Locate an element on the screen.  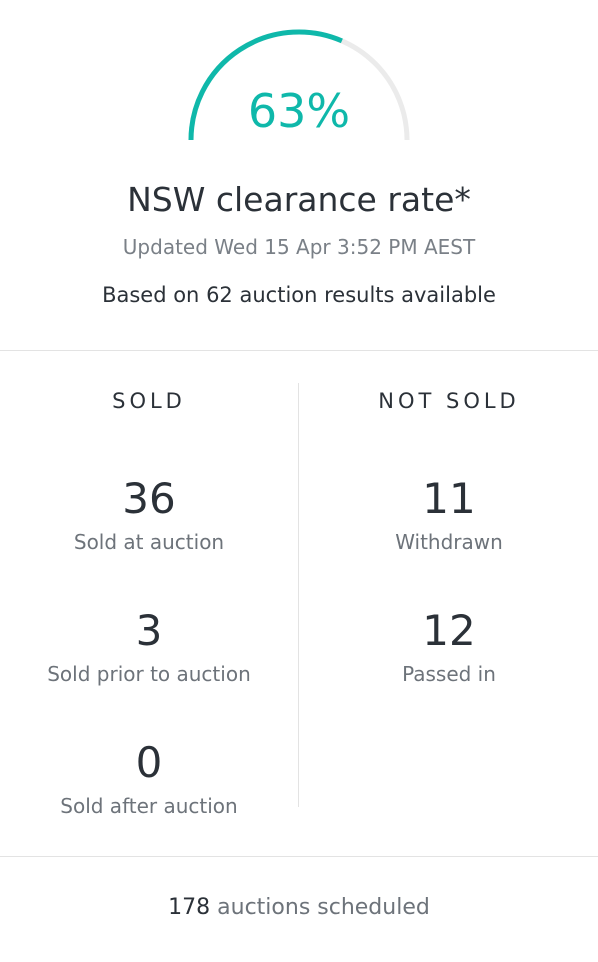
footer: 178 auctions scheduled is located at coordinates (299, 907).